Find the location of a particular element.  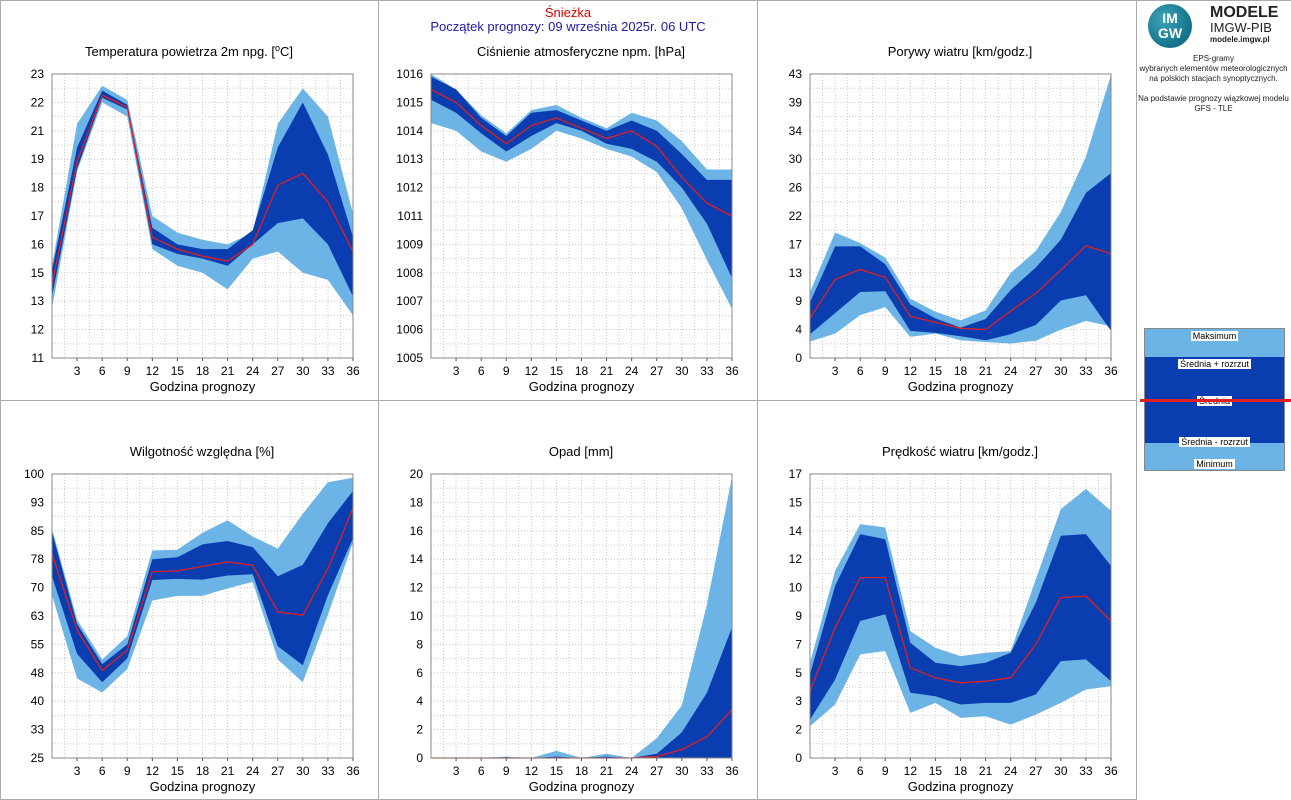

y-tick-label: 93 is located at coordinates (38, 502).